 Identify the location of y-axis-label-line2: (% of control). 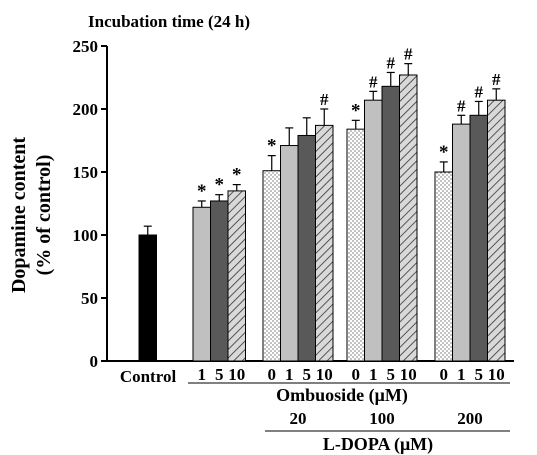
(44, 215).